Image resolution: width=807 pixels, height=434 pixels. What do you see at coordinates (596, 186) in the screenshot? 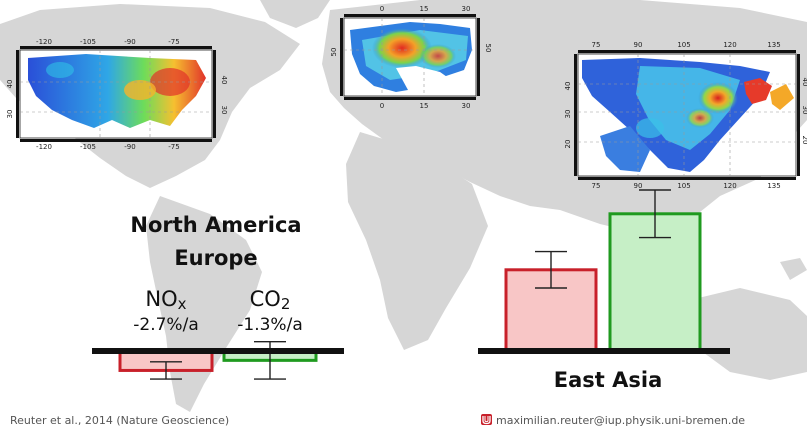
I see `as-bottom-tick: 75` at bounding box center [596, 186].